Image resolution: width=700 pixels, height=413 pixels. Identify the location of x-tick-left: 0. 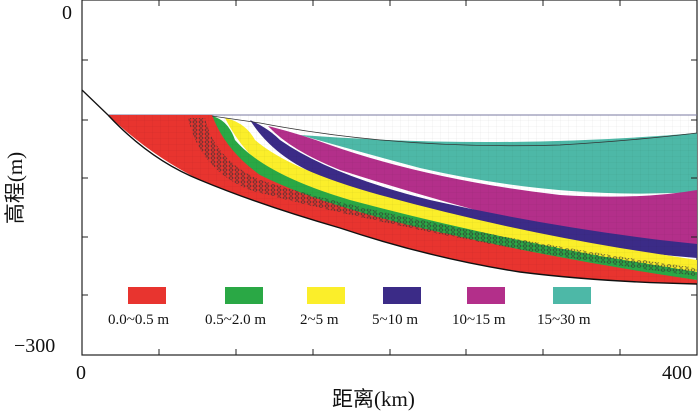
(81, 373).